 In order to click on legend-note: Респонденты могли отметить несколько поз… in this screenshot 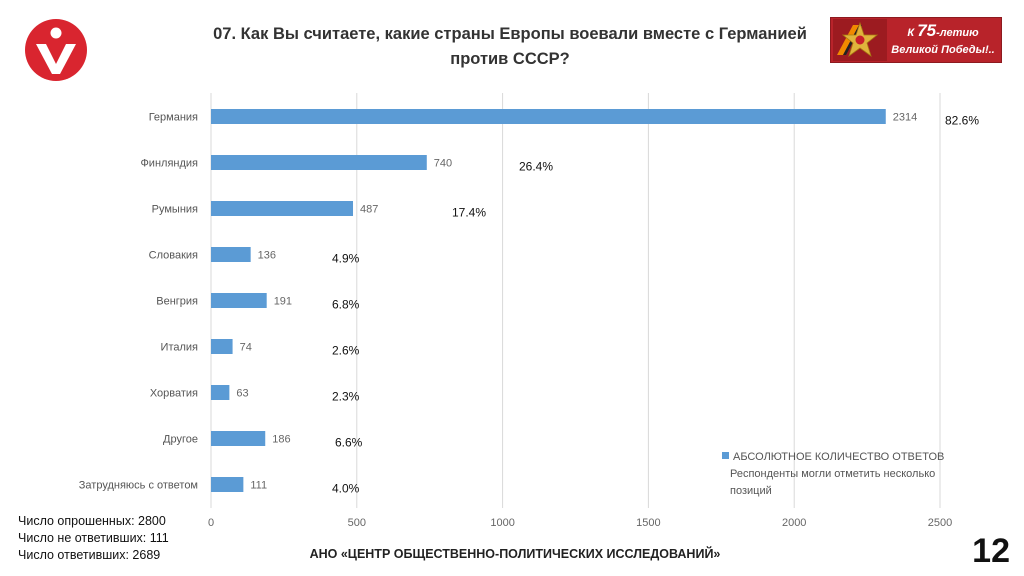, I will do `click(833, 482)`.